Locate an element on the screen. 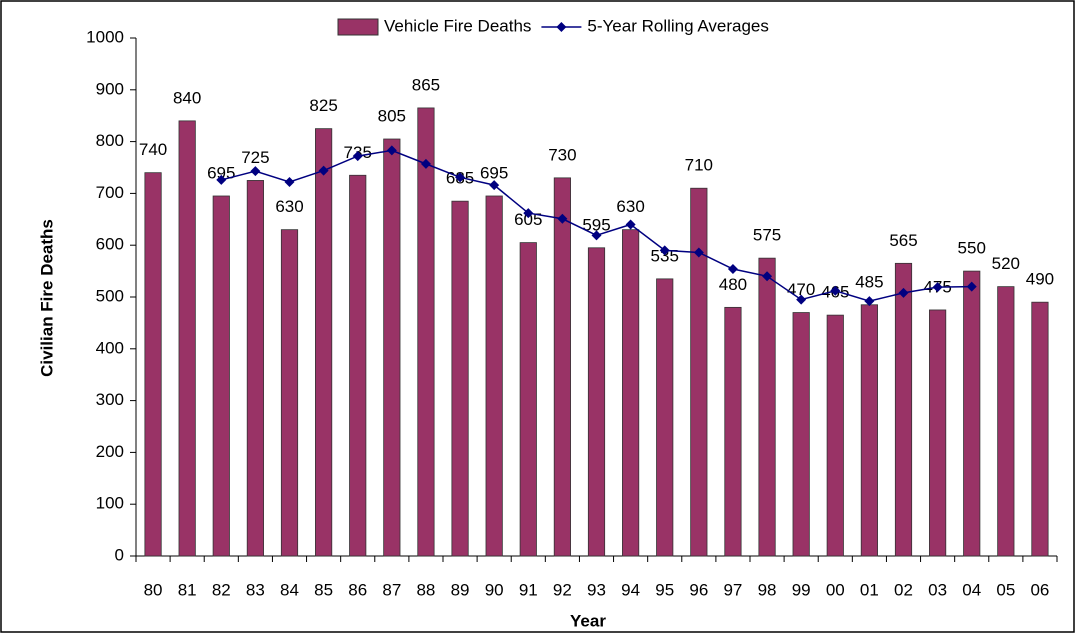 The image size is (1076, 634). x-tick-label: 84 is located at coordinates (289, 589).